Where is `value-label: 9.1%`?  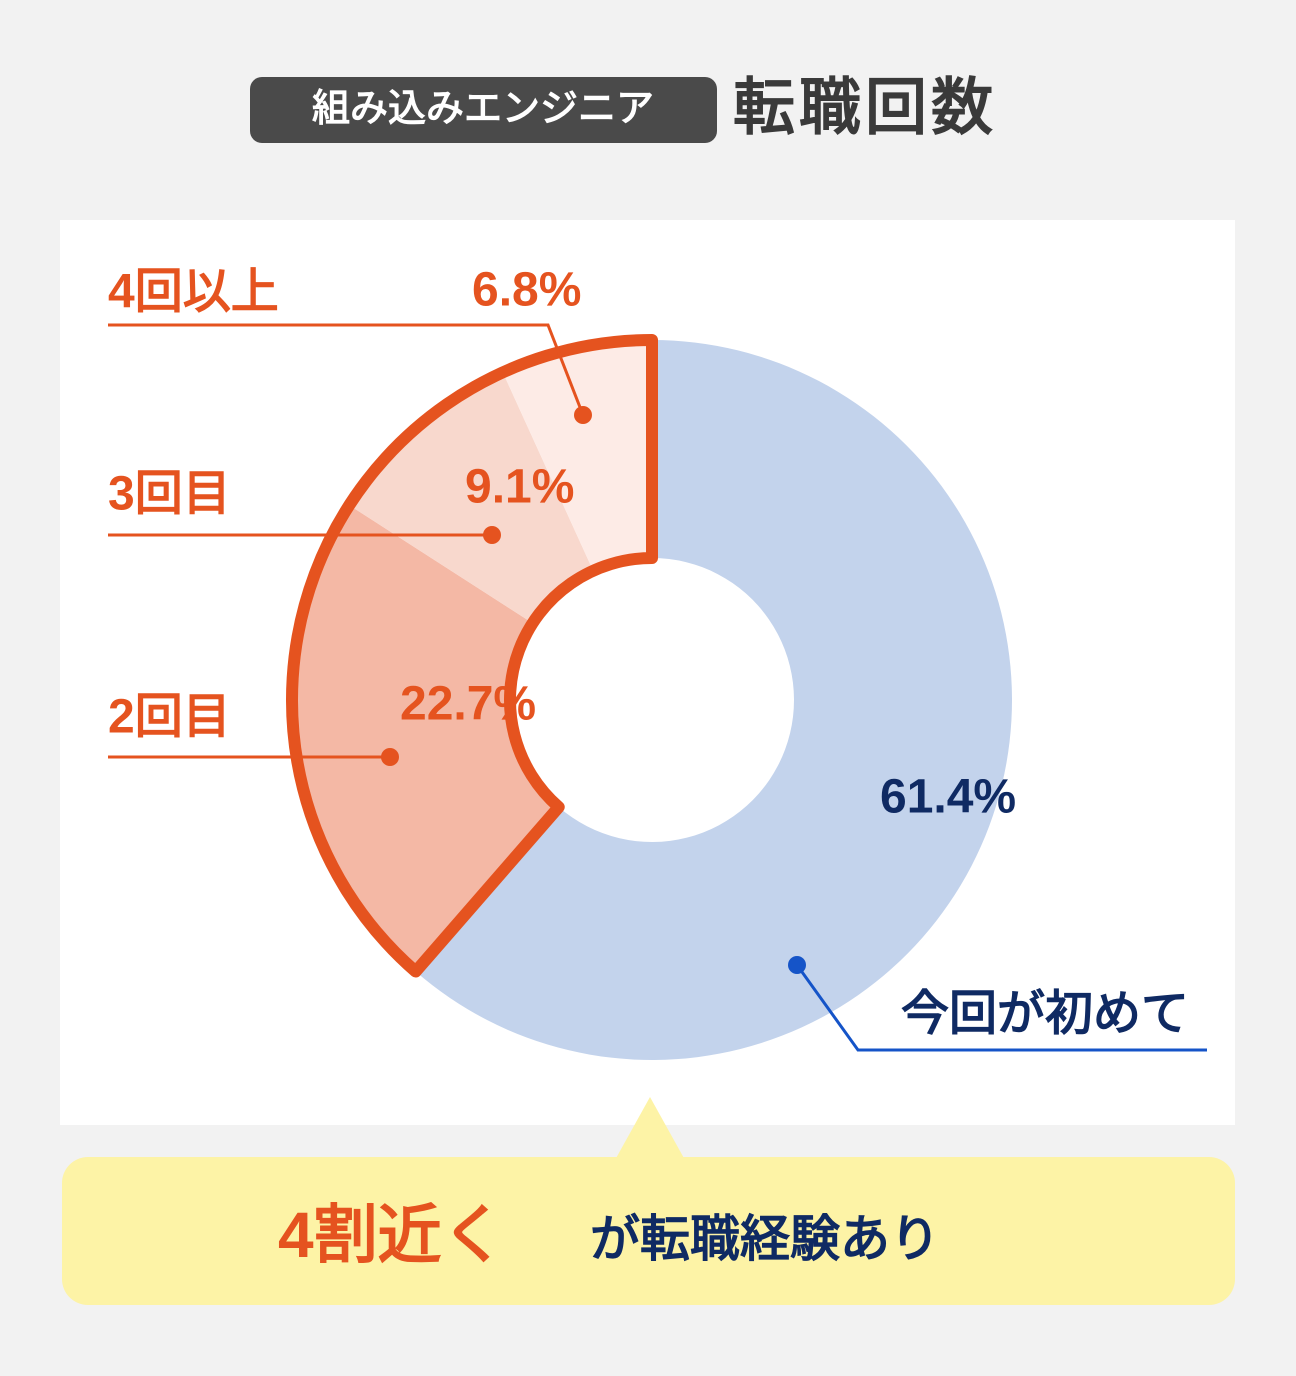 value-label: 9.1% is located at coordinates (519, 487).